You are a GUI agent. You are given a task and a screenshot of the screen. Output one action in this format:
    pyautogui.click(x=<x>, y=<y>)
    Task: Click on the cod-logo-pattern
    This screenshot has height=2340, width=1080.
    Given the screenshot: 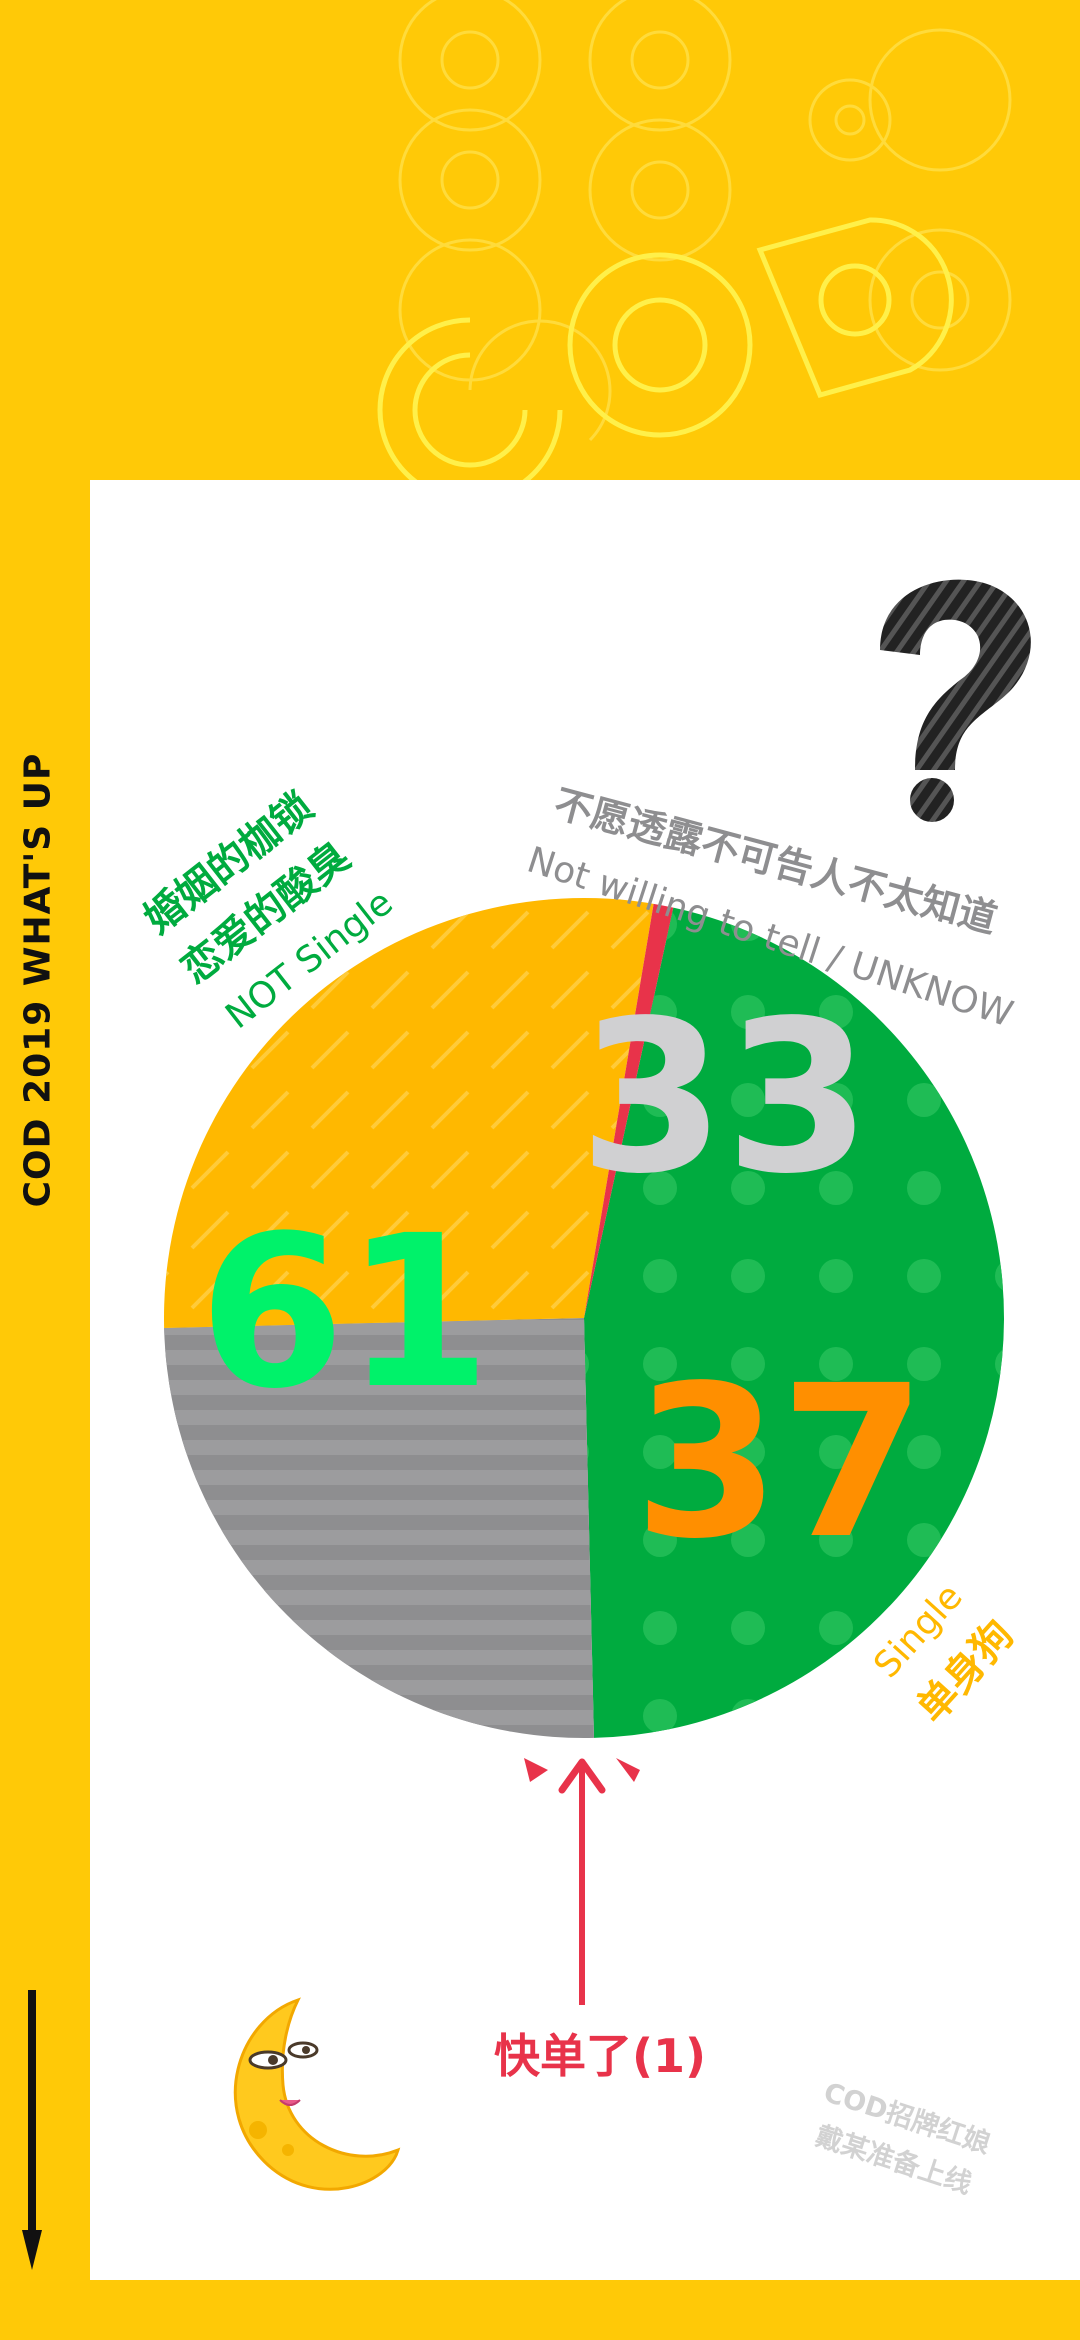 What is the action you would take?
    pyautogui.click(x=694, y=240)
    